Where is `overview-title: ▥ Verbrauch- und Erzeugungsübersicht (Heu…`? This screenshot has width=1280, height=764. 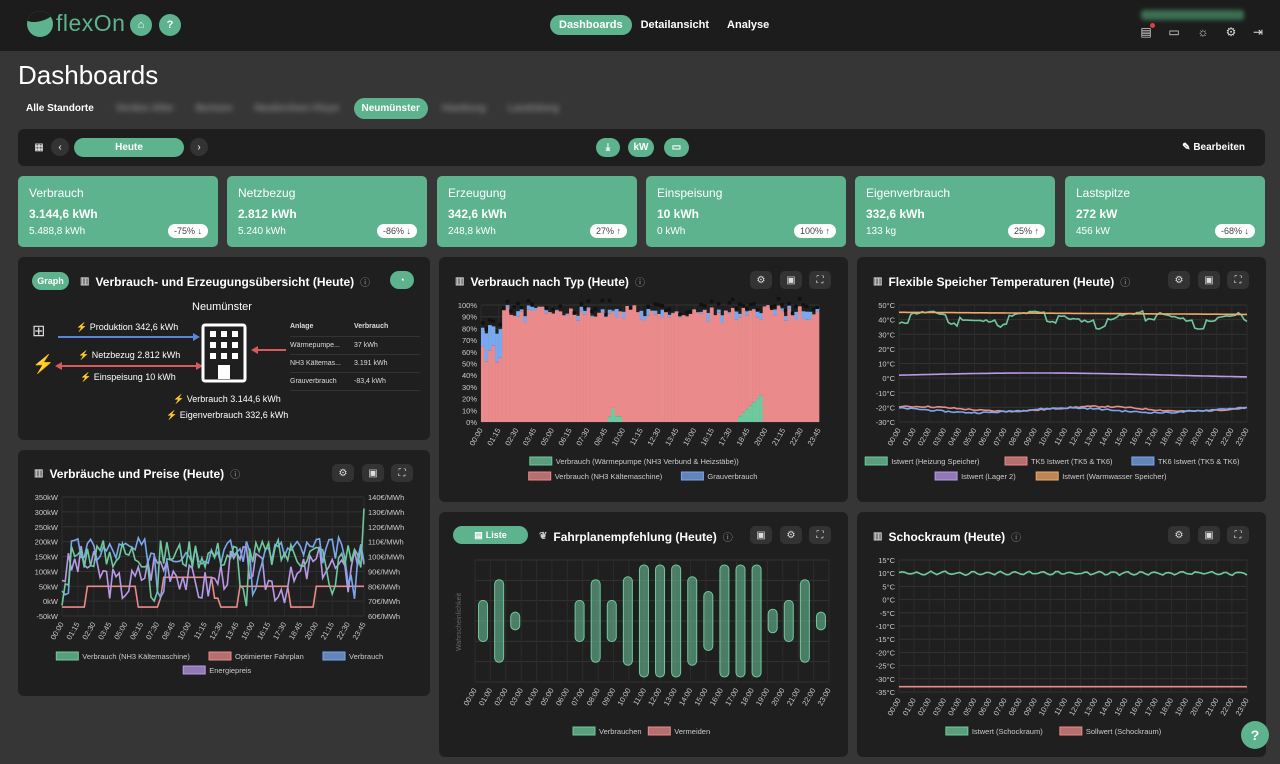
overview-title: ▥ Verbrauch- und Erzeugungsübersicht (Heu… is located at coordinates (225, 282).